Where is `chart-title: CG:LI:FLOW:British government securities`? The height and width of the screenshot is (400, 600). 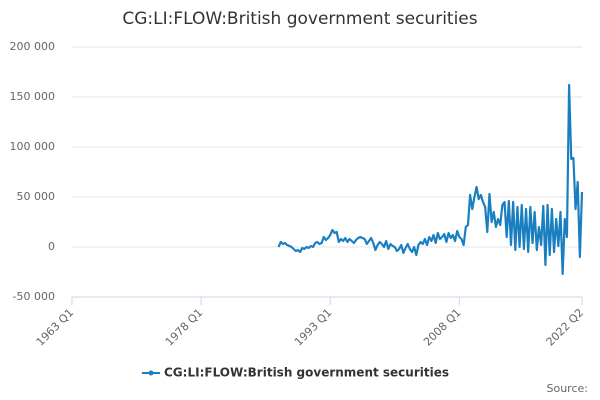 chart-title: CG:LI:FLOW:British government securities is located at coordinates (299, 19).